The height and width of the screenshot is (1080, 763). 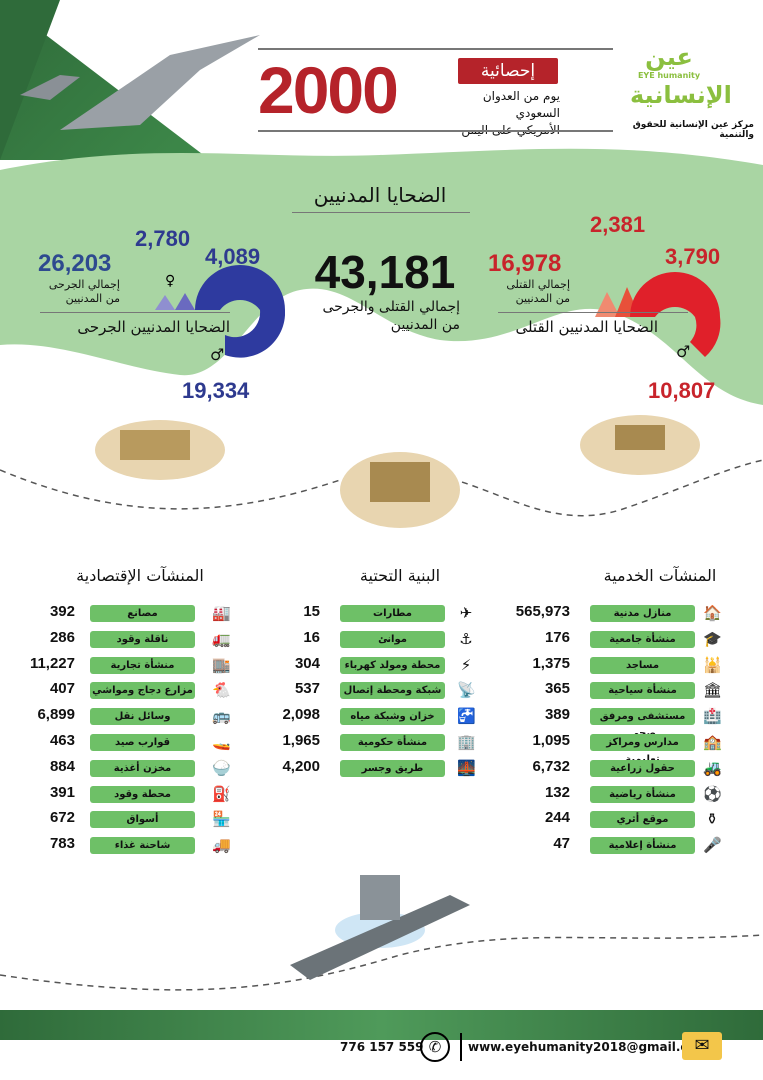 What do you see at coordinates (712, 819) in the screenshot?
I see `ancient-vase-icon: ⚱` at bounding box center [712, 819].